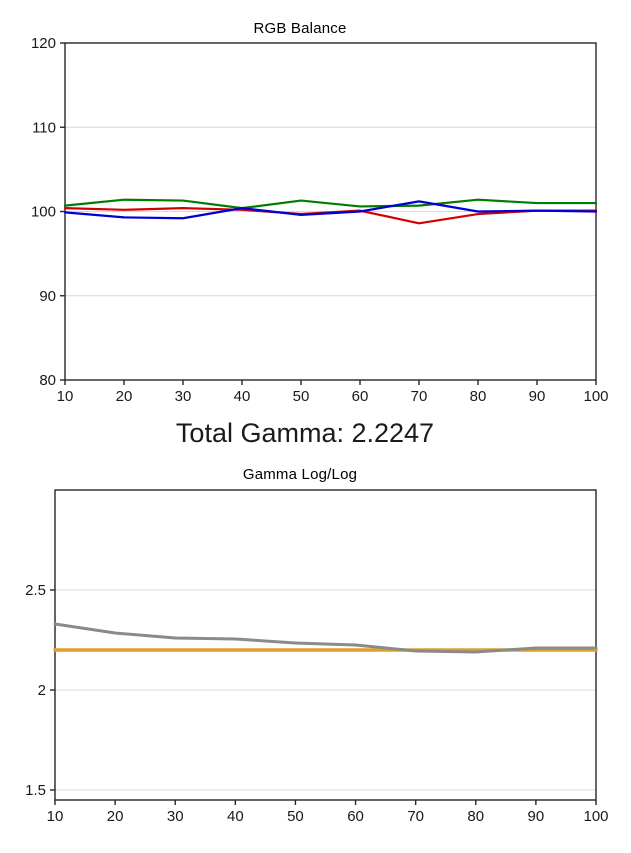 This screenshot has width=631, height=853. What do you see at coordinates (330, 204) in the screenshot?
I see `green-balance-line` at bounding box center [330, 204].